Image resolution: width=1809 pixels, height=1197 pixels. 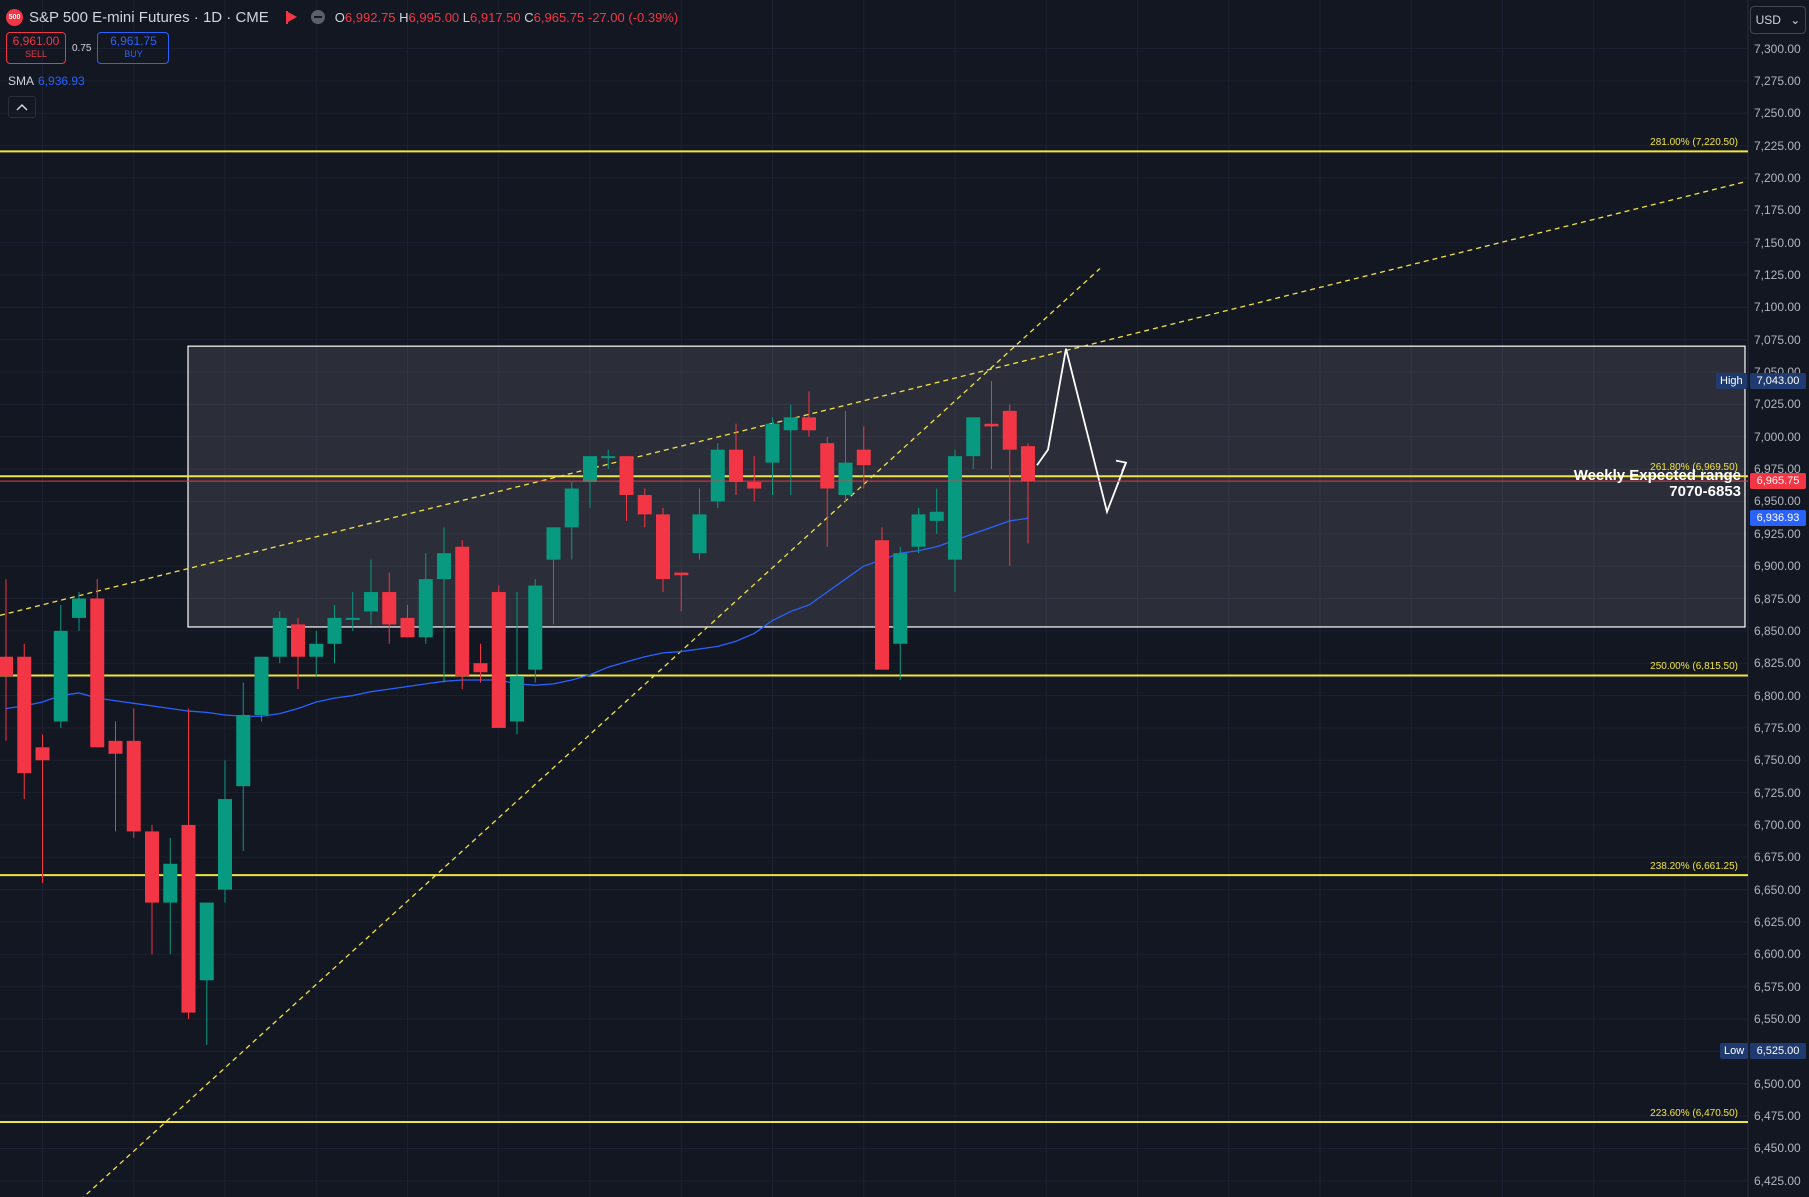 I want to click on symbol-logo-icon: 500, so click(x=14, y=17).